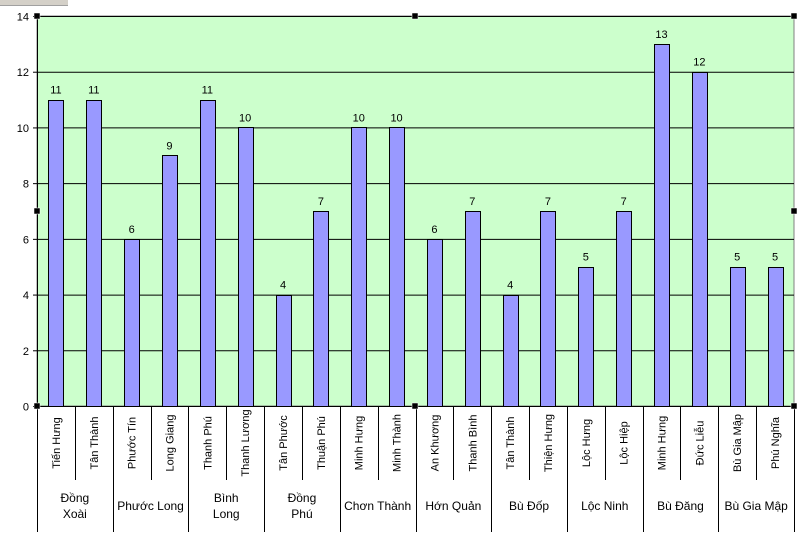 This screenshot has height=537, width=805. What do you see at coordinates (699, 63) in the screenshot?
I see `data-label: 12` at bounding box center [699, 63].